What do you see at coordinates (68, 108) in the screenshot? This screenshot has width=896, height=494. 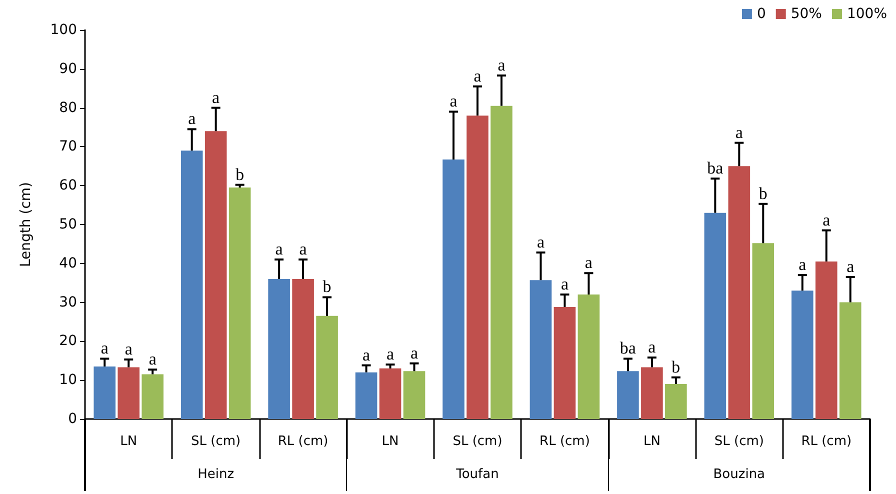 I see `y-tick-label: 80` at bounding box center [68, 108].